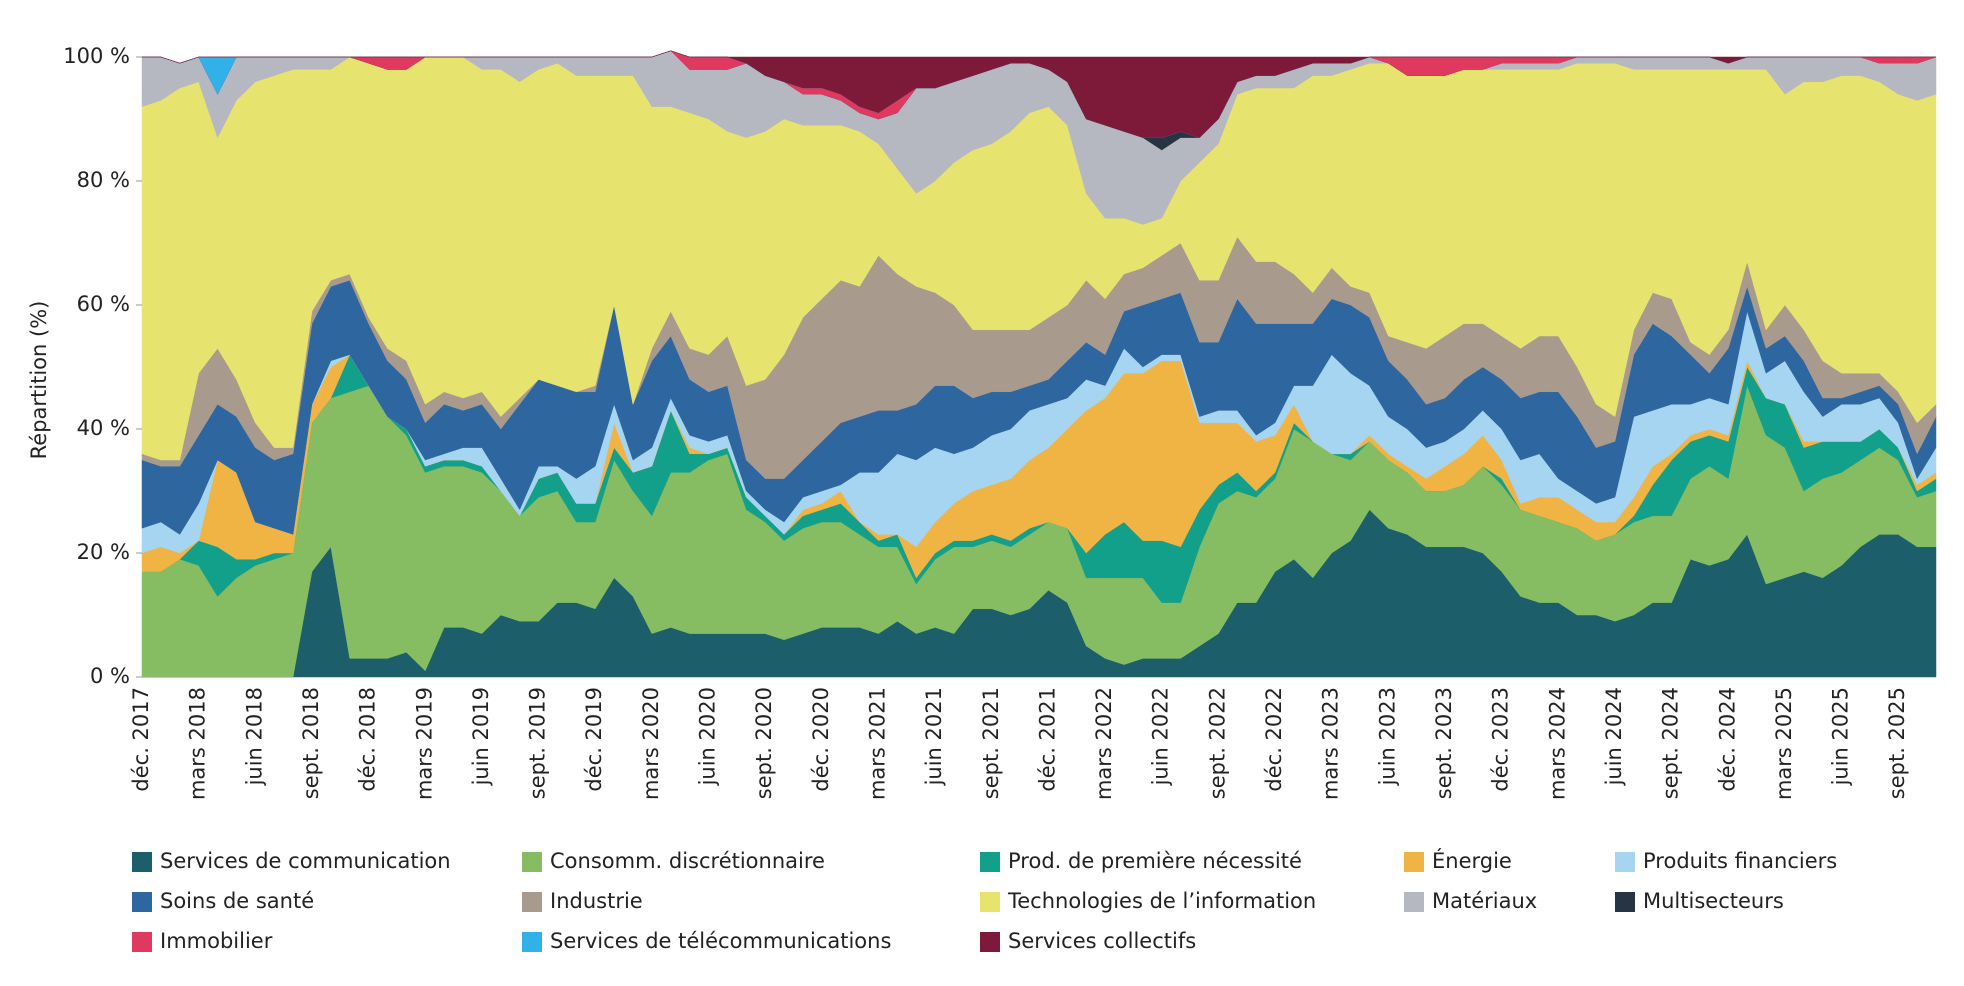 The height and width of the screenshot is (986, 1964). I want to click on x-tick-label: sept. 2021, so click(991, 743).